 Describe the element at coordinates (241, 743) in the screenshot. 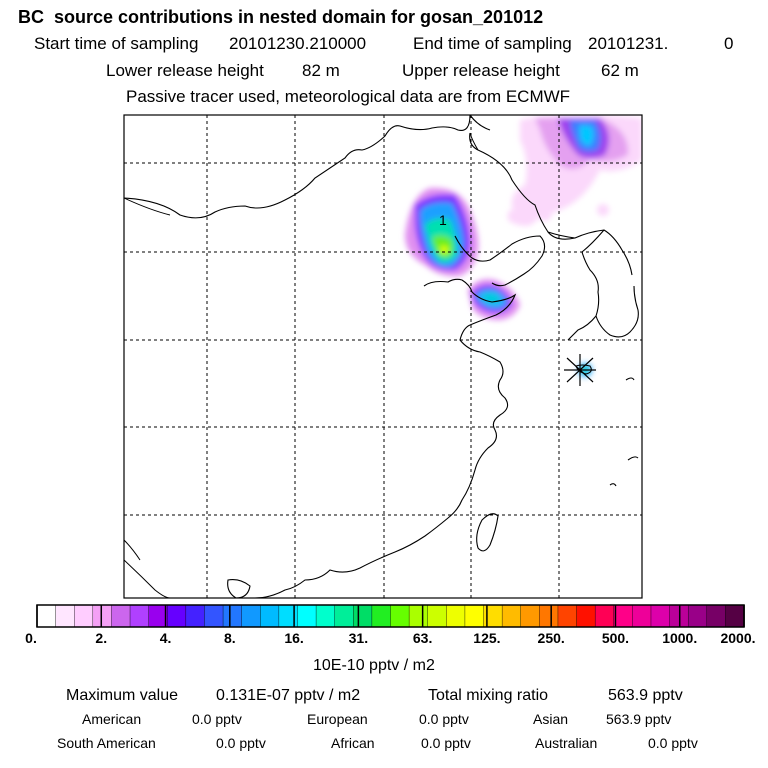

I see `region-value-south-american: 0.0 pptv` at that location.